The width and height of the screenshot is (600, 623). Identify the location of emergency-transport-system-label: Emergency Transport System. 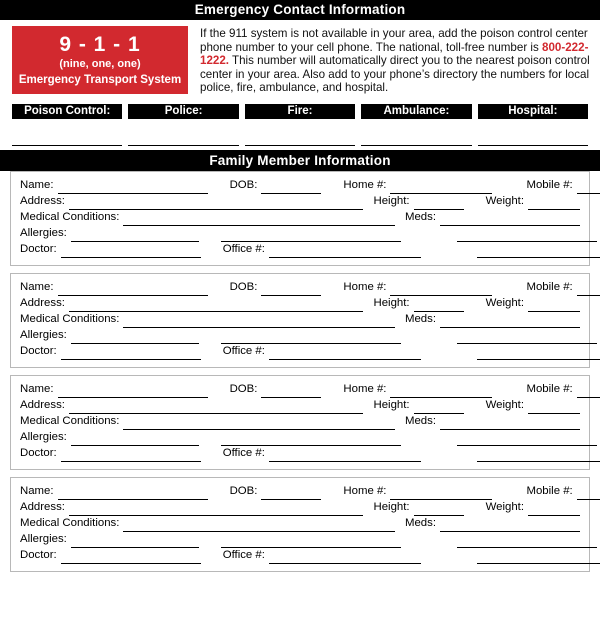
(100, 79).